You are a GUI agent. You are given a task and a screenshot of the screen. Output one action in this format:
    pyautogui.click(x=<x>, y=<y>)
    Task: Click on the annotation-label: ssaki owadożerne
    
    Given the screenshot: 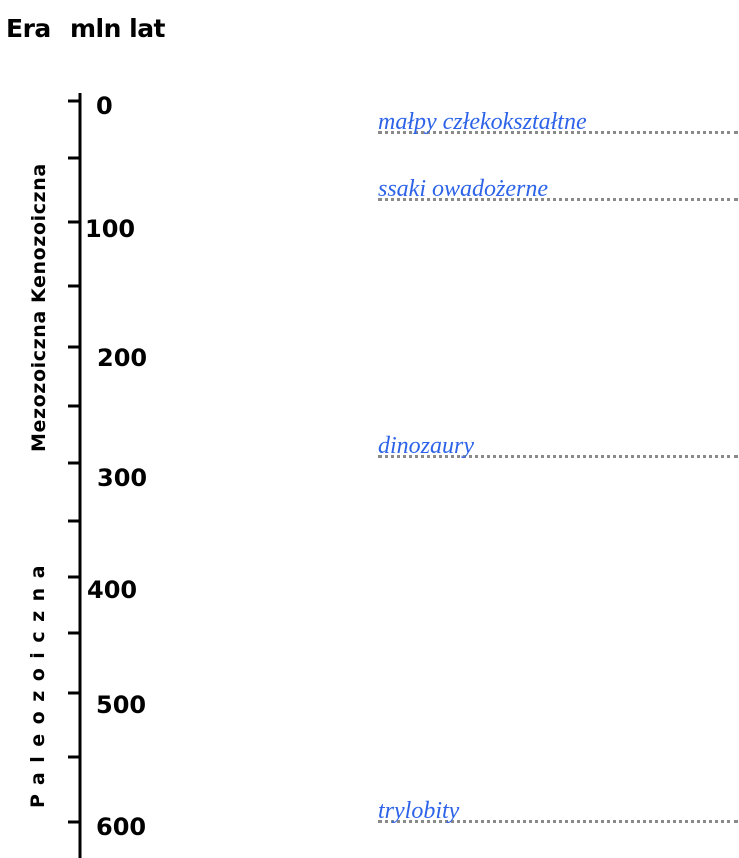 What is the action you would take?
    pyautogui.click(x=463, y=189)
    